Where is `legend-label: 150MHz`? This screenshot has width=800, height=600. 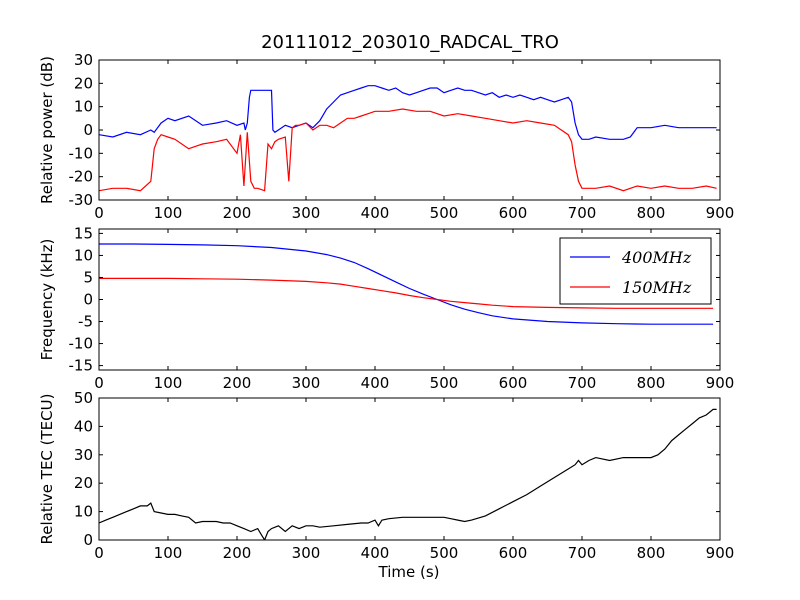
legend-label: 150MHz is located at coordinates (657, 287).